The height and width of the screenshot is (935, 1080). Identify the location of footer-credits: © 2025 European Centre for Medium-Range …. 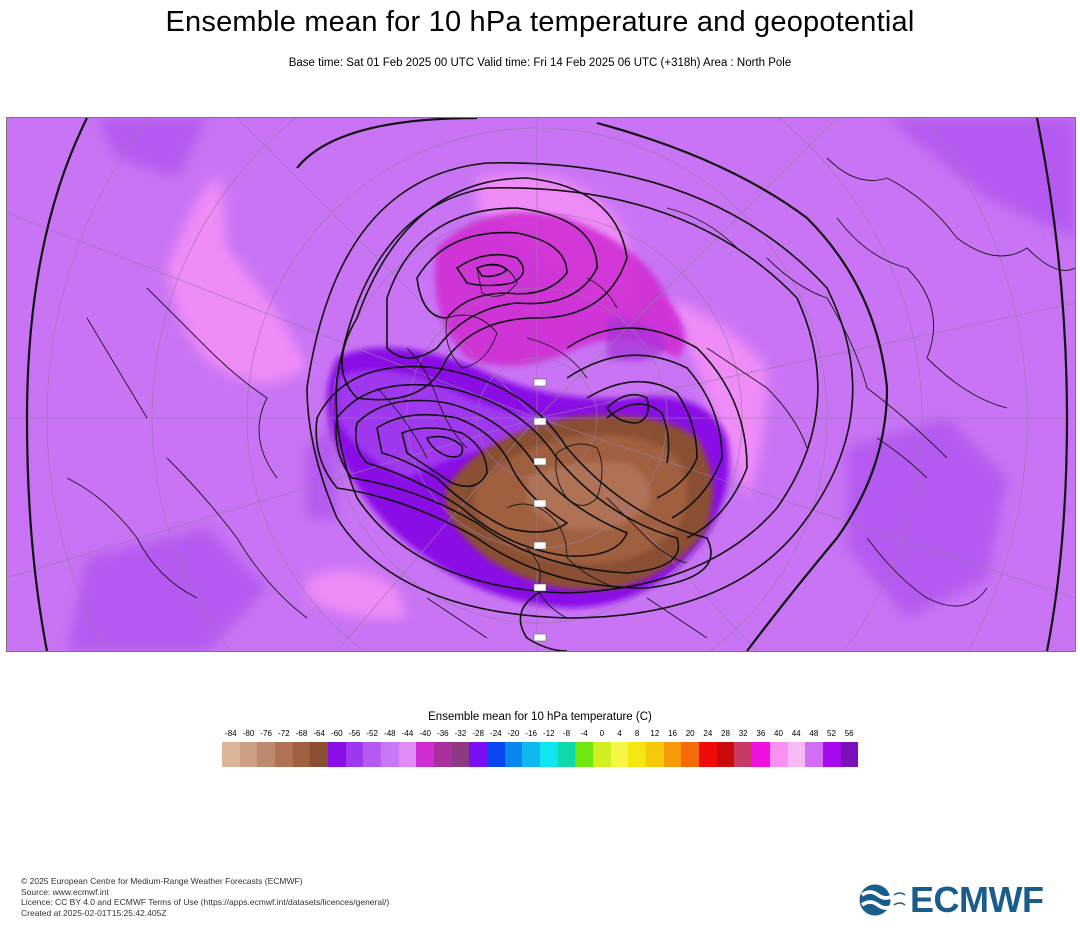
(205, 897).